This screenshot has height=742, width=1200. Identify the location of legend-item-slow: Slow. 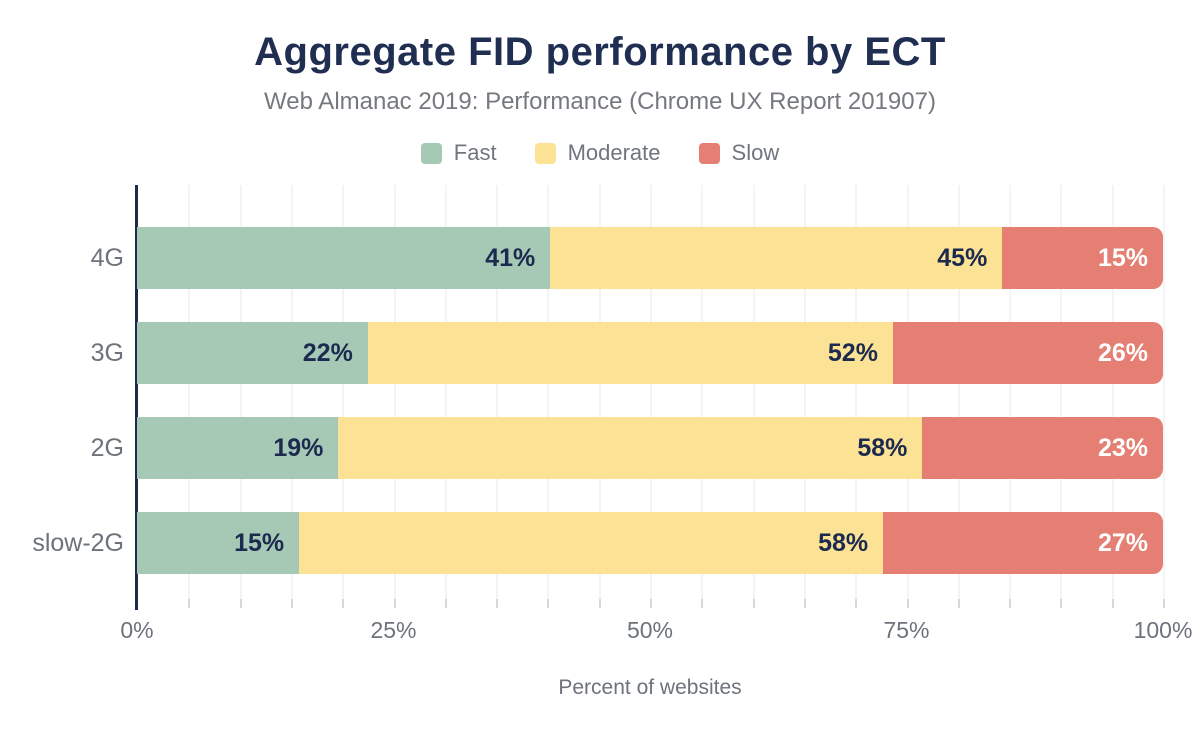
(739, 153).